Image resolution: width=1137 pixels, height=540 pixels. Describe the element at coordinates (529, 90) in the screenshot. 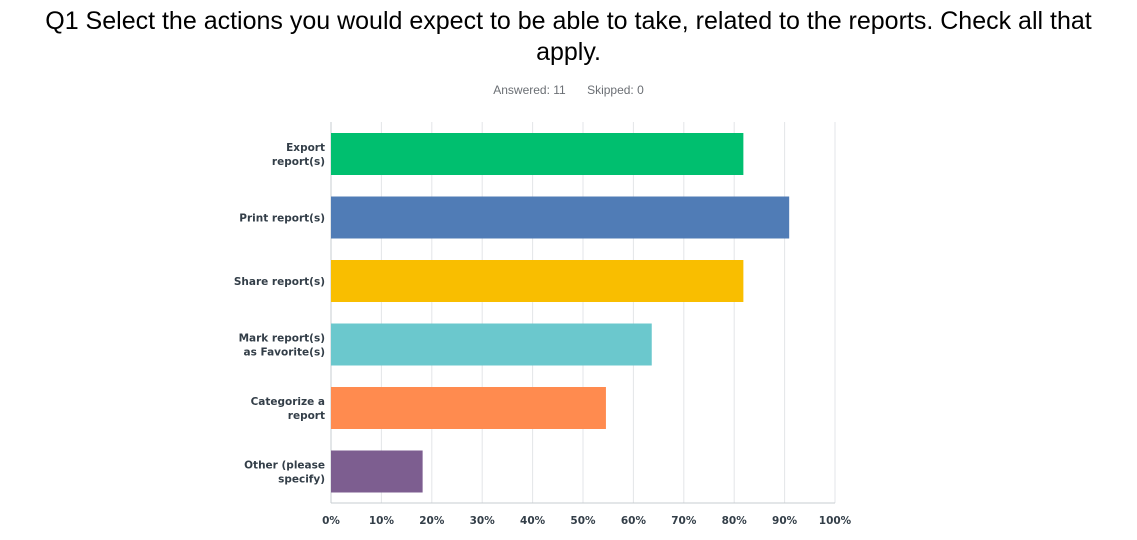

I see `answered-count: Answered: 11` at that location.